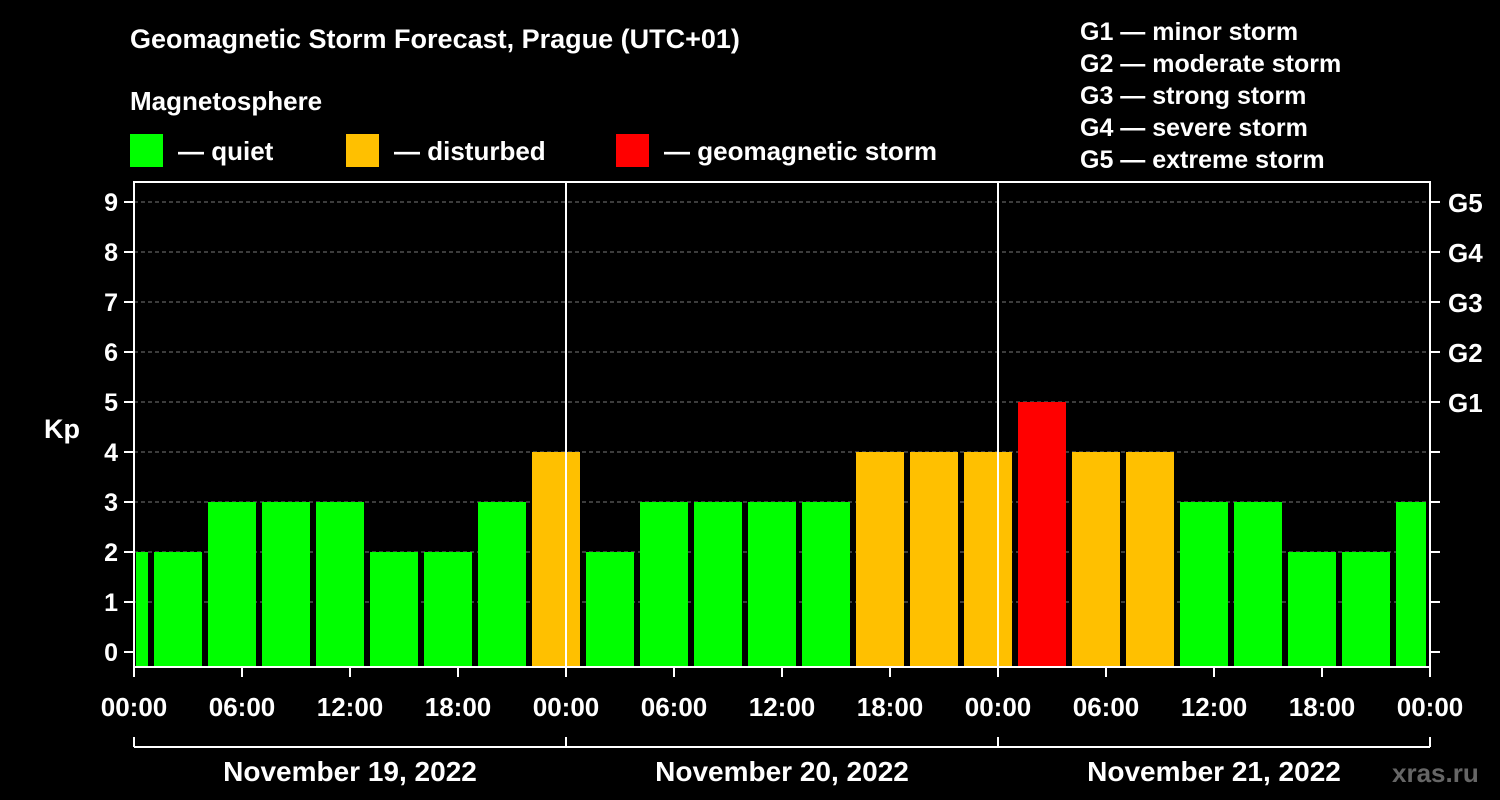 The image size is (1500, 800). Describe the element at coordinates (226, 151) in the screenshot. I see `legend-label-quiet: — quiet` at that location.